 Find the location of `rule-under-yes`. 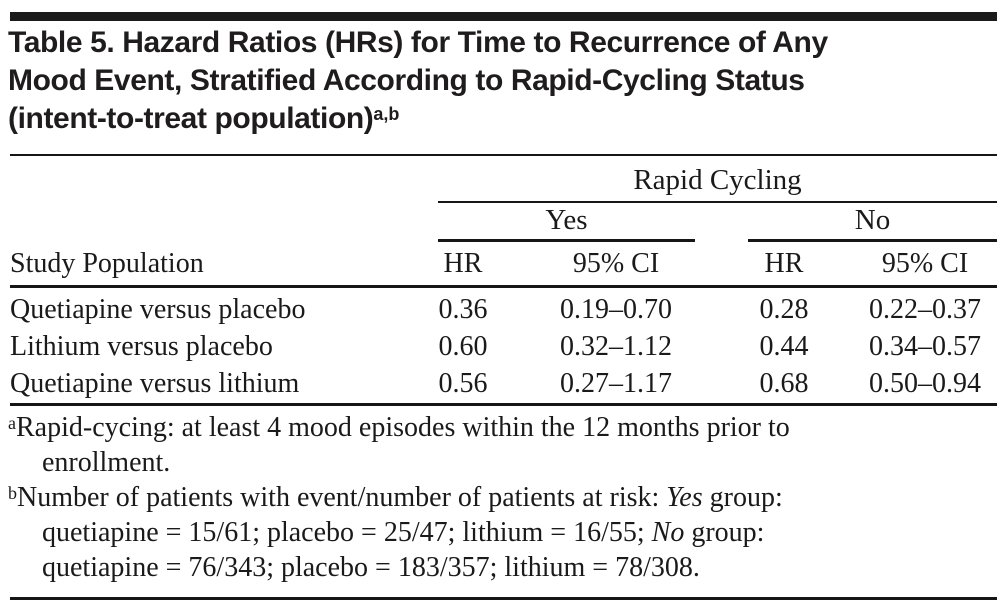

rule-under-yes is located at coordinates (566, 240).